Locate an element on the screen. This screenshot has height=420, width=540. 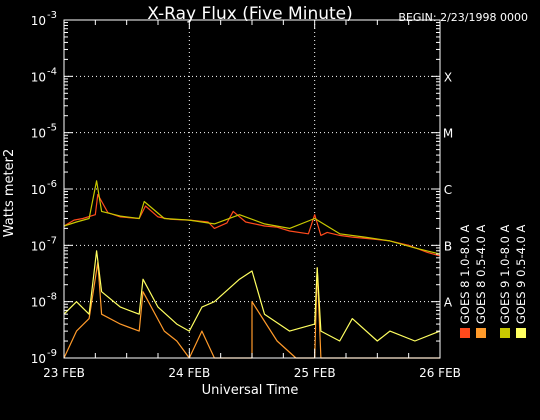
legend-item: GOES 8 1.0-8.0 A is located at coordinates (465, 281).